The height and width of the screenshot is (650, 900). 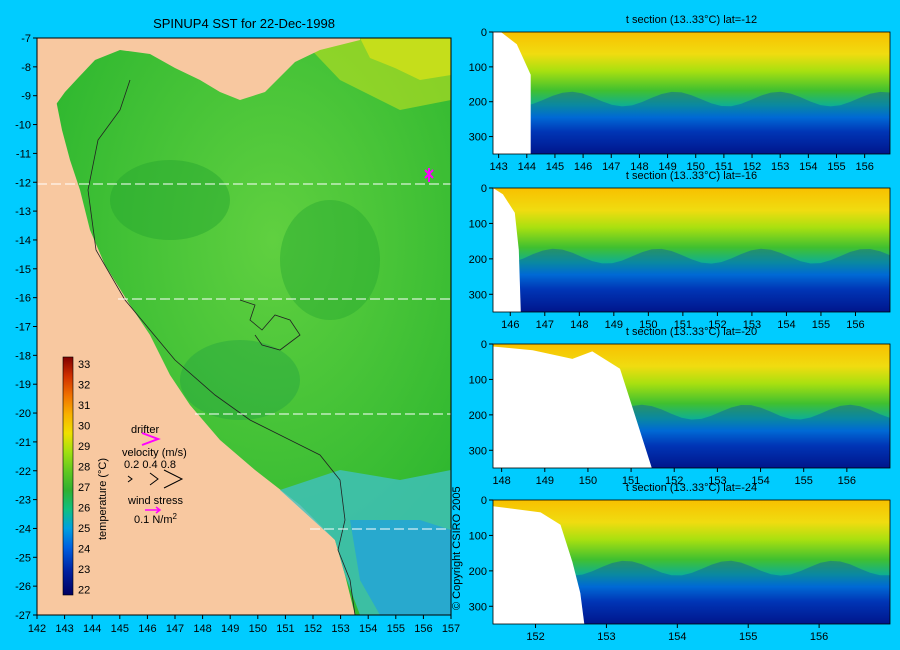 I want to click on colorbar-tick-label: 33, so click(x=84, y=365).